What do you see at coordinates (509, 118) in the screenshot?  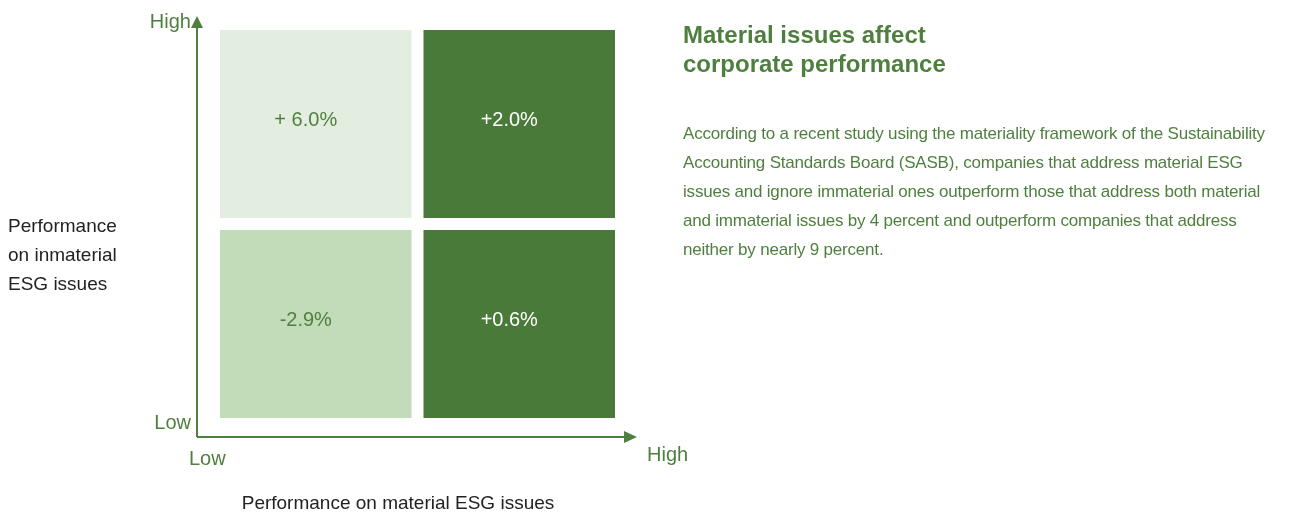 I see `data-label: +2.0%` at bounding box center [509, 118].